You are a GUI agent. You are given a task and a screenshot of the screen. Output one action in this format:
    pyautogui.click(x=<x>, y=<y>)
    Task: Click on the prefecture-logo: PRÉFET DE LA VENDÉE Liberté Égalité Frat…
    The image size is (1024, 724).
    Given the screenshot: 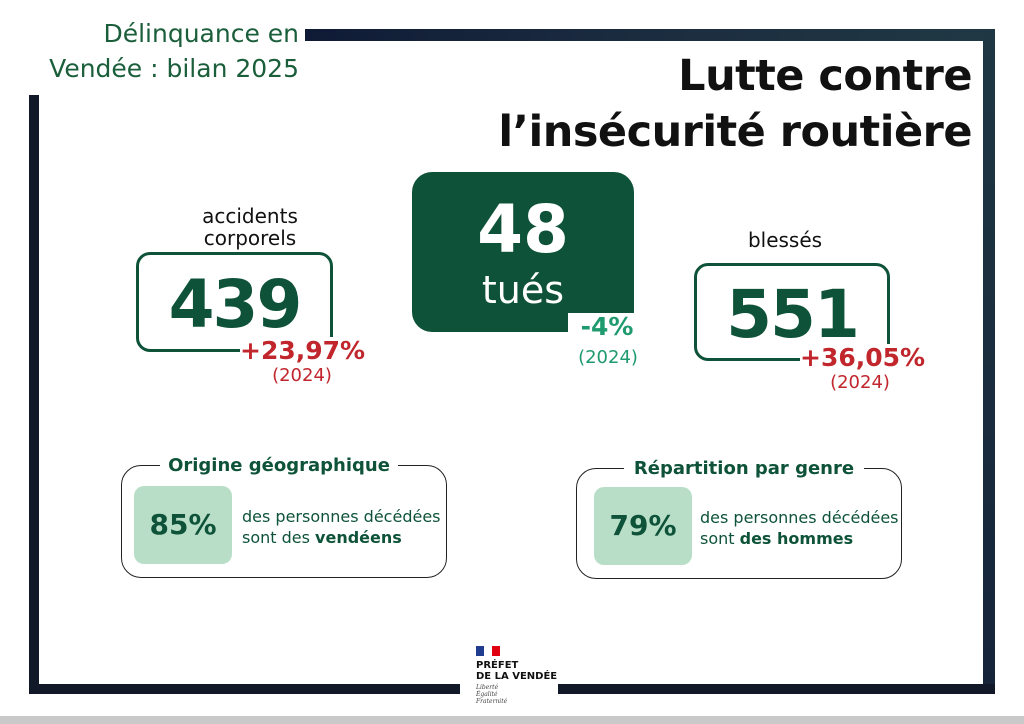 What is the action you would take?
    pyautogui.click(x=521, y=682)
    